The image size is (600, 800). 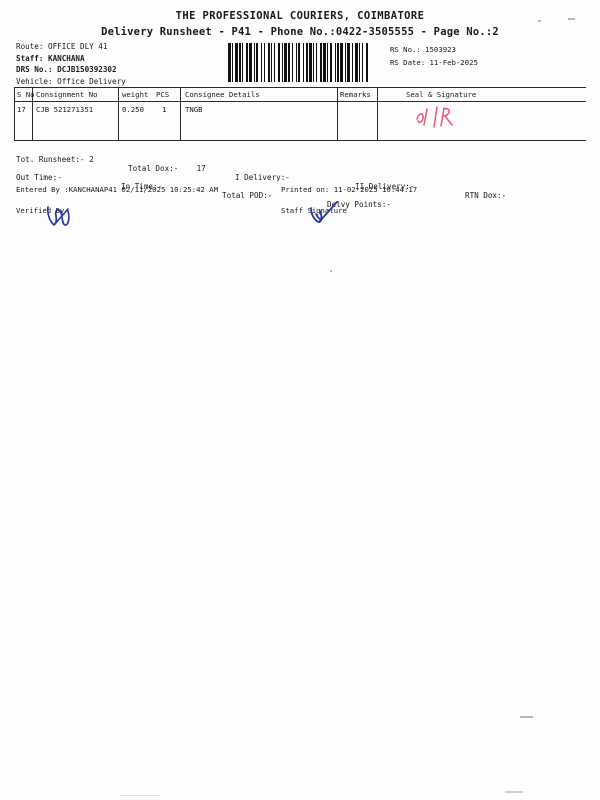 What do you see at coordinates (300, 16) in the screenshot?
I see `page-title: THE PROFESSIONAL COURIERS, COIMBATORE` at bounding box center [300, 16].